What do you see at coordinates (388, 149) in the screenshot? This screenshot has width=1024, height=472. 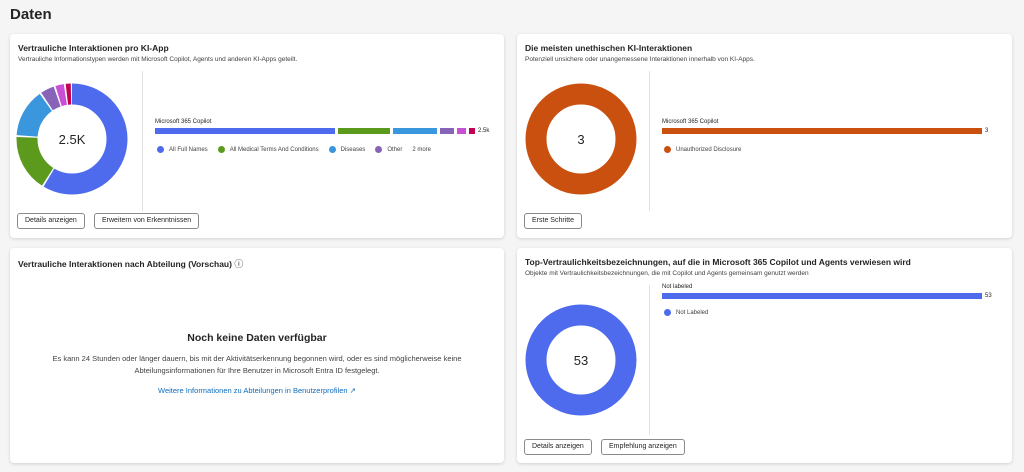 I see `legend-item: Other` at bounding box center [388, 149].